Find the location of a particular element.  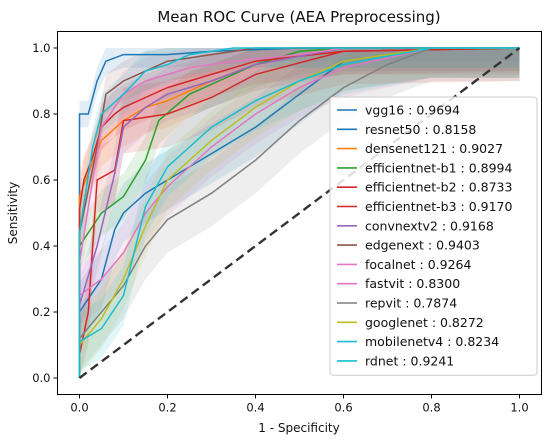

legend-entry-efficientnet-b1: efficientnet-b1 : 0.8994 is located at coordinates (438, 167).